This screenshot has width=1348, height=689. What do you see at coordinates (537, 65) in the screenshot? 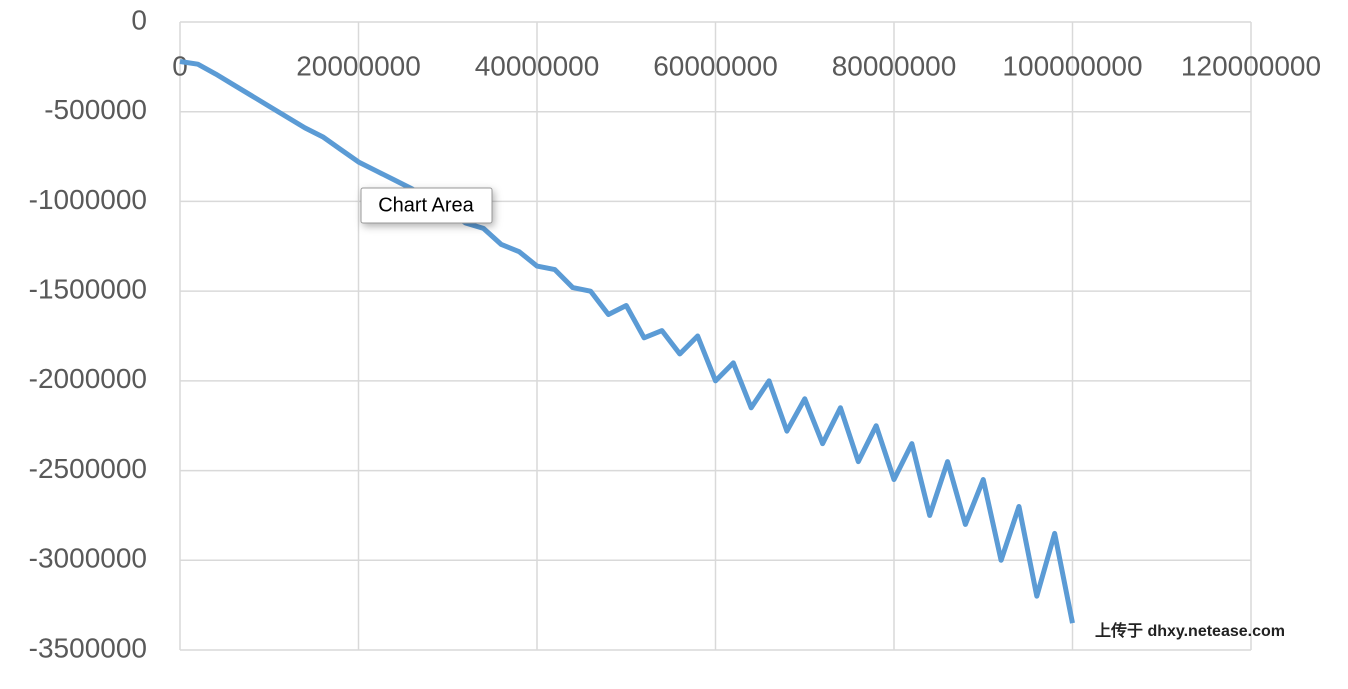
I see `x-tick-label: 40000000` at bounding box center [537, 65].